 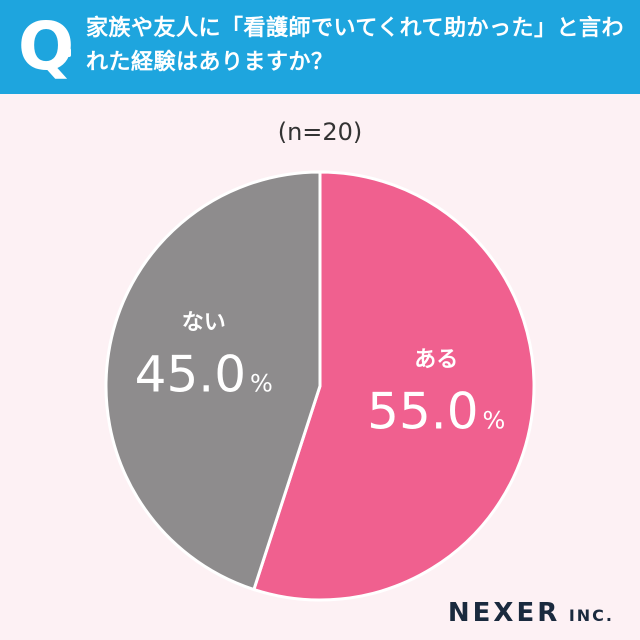 I want to click on question-mark-q: Q, so click(x=46, y=46).